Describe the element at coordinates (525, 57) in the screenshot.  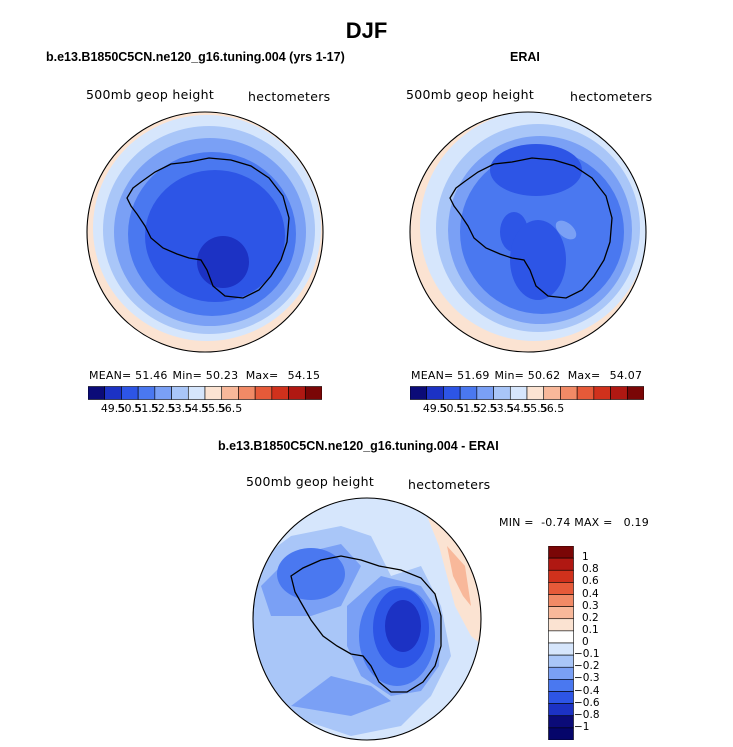
I see `panel2-title: ERAI` at that location.